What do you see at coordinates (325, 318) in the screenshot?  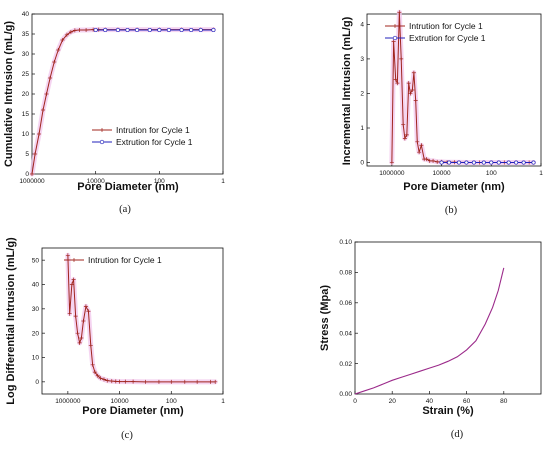 I see `y-axis-title: Stress (Mpa)` at bounding box center [325, 318].